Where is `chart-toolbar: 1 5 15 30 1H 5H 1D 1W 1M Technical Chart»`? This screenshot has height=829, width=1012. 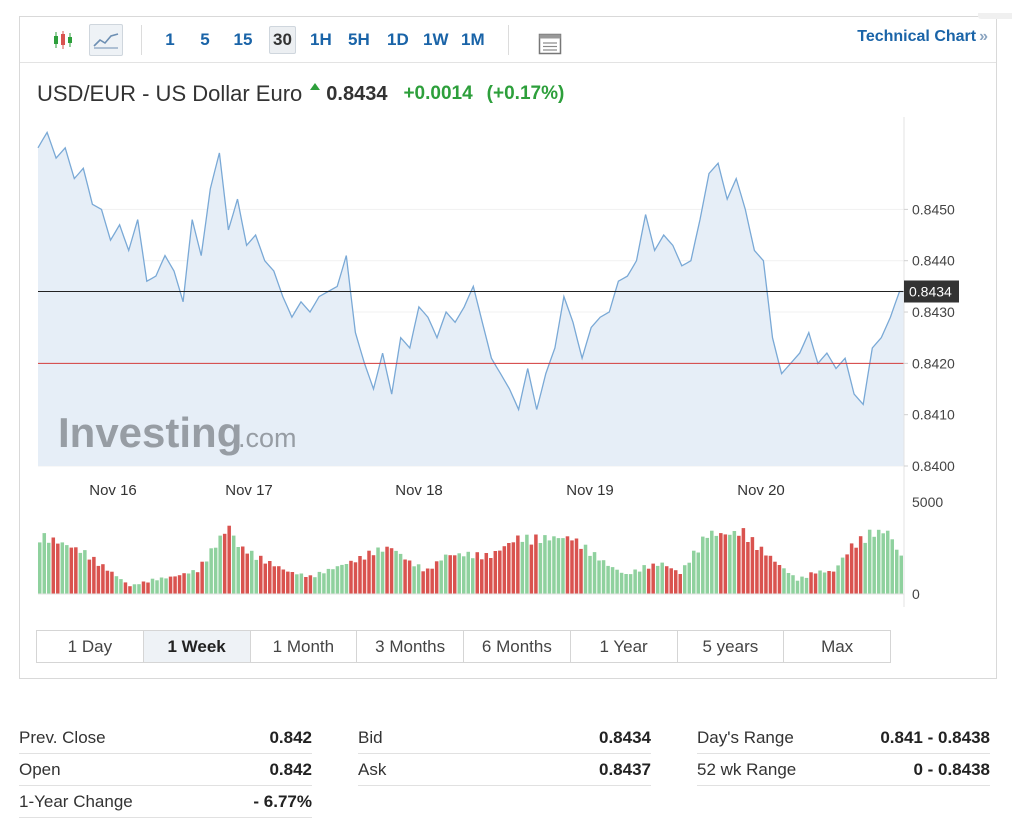
chart-toolbar: 1 5 15 30 1H 5H 1D 1W 1M Technical Chart» is located at coordinates (508, 40).